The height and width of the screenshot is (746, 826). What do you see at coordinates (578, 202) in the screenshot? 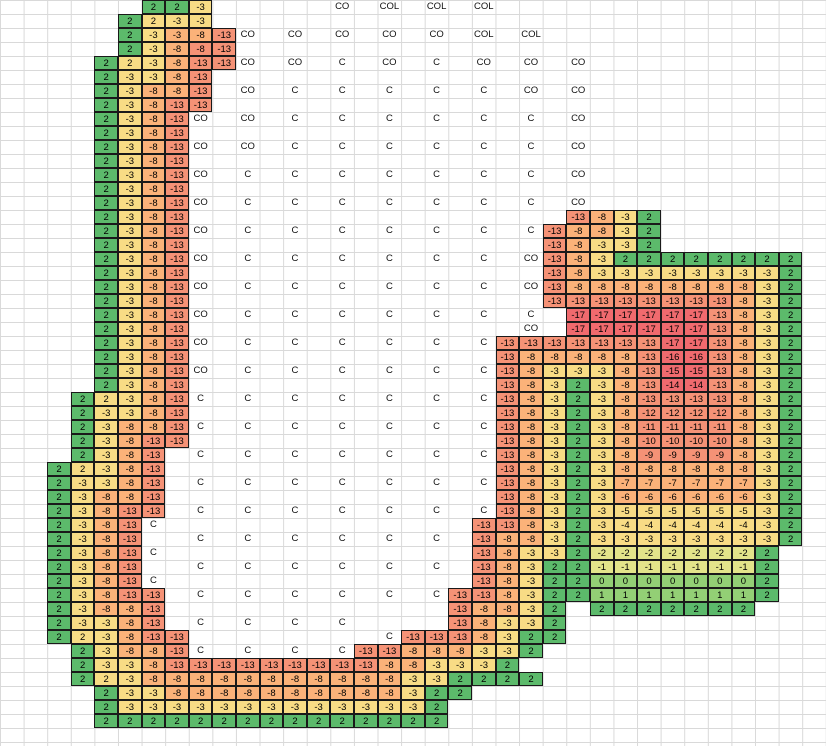
I see `label-cell: CO` at bounding box center [578, 202].